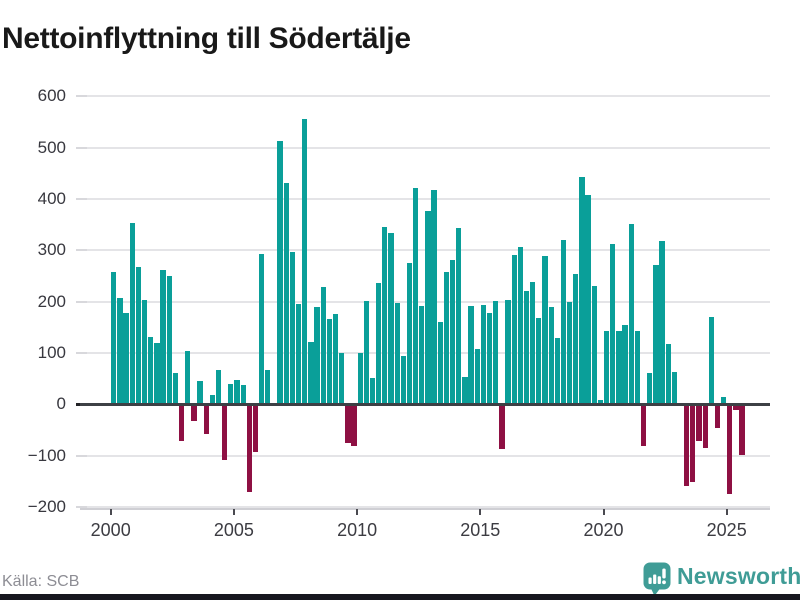  What do you see at coordinates (51, 96) in the screenshot?
I see `y-axis-tick-label: 600` at bounding box center [51, 96].